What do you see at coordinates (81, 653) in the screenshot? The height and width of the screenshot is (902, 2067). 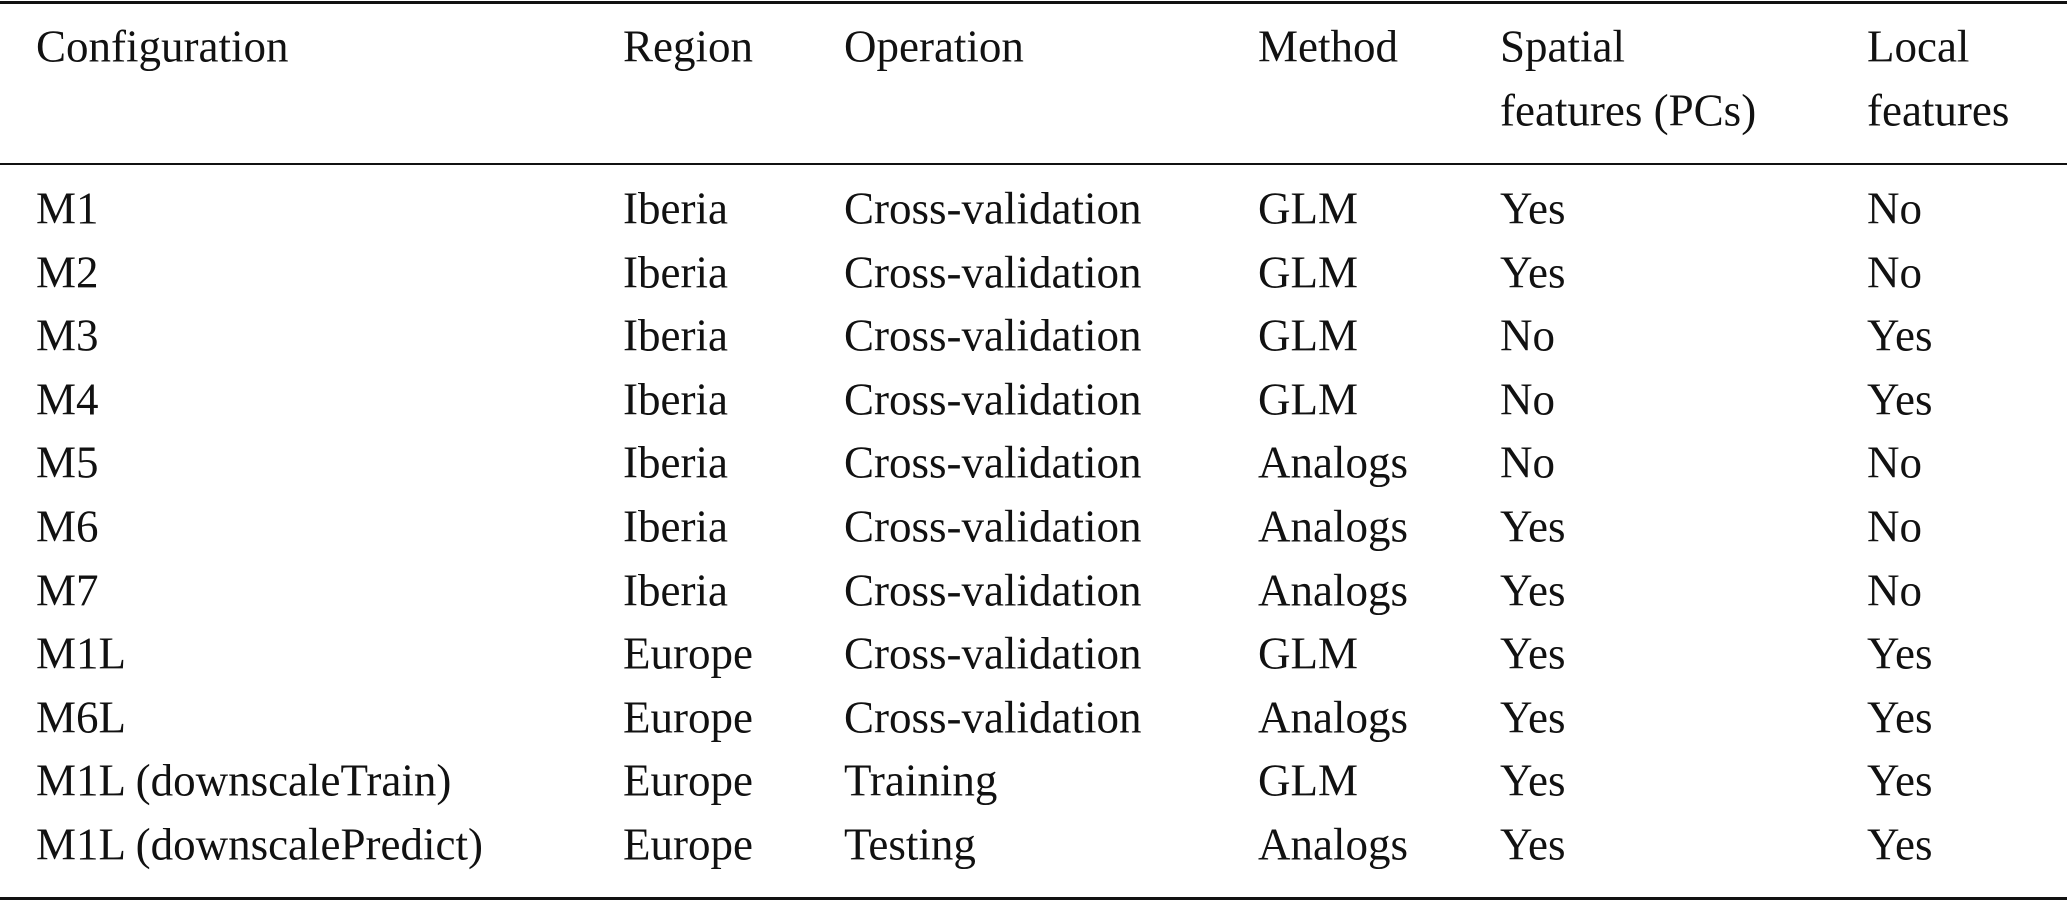 I see `table-cell: M1L` at bounding box center [81, 653].